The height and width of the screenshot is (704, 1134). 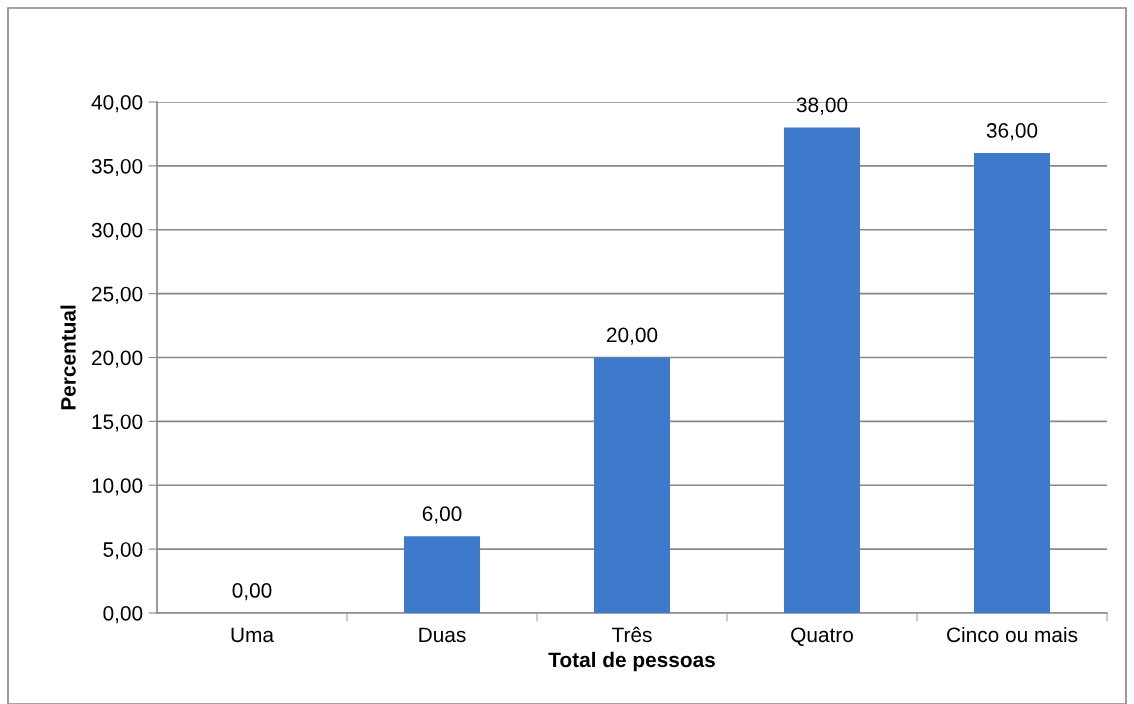 What do you see at coordinates (117, 487) in the screenshot?
I see `y-tick-label: 10,00` at bounding box center [117, 487].